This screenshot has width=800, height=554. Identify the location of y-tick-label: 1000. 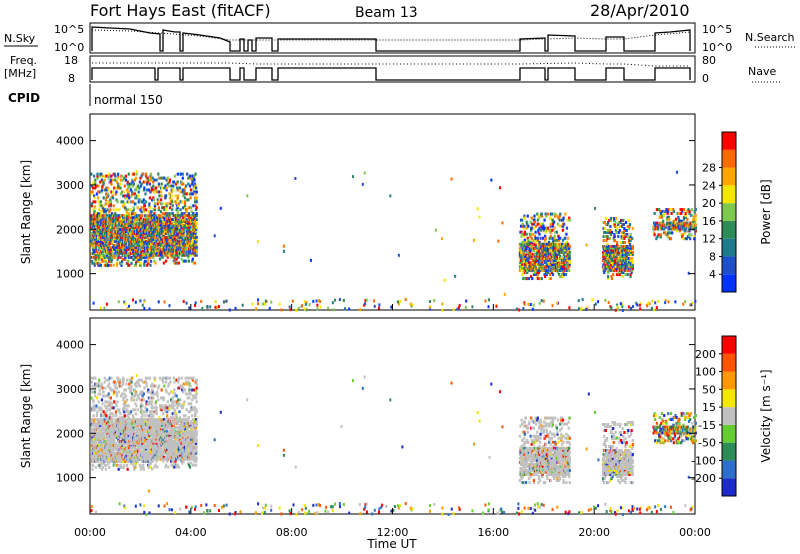
(70, 274).